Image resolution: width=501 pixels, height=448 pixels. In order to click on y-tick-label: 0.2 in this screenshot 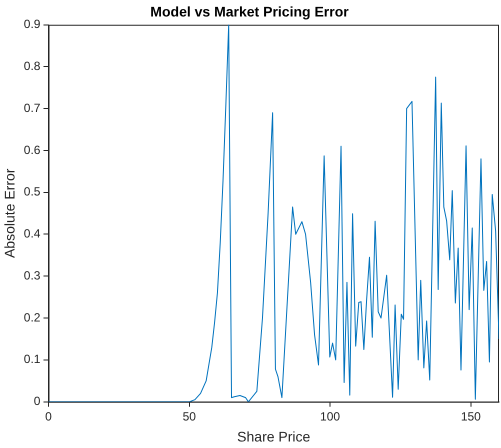, I will do `click(32, 317)`.